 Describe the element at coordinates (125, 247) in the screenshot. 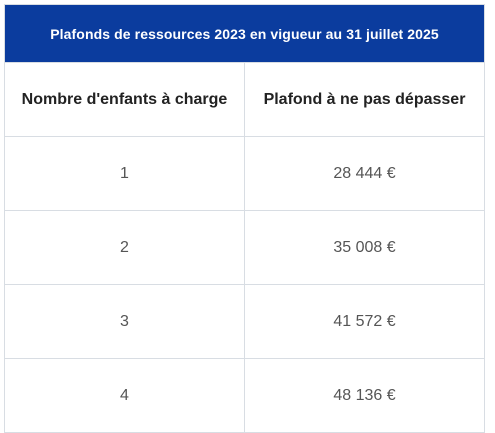

I see `children-count-cell: 2` at that location.